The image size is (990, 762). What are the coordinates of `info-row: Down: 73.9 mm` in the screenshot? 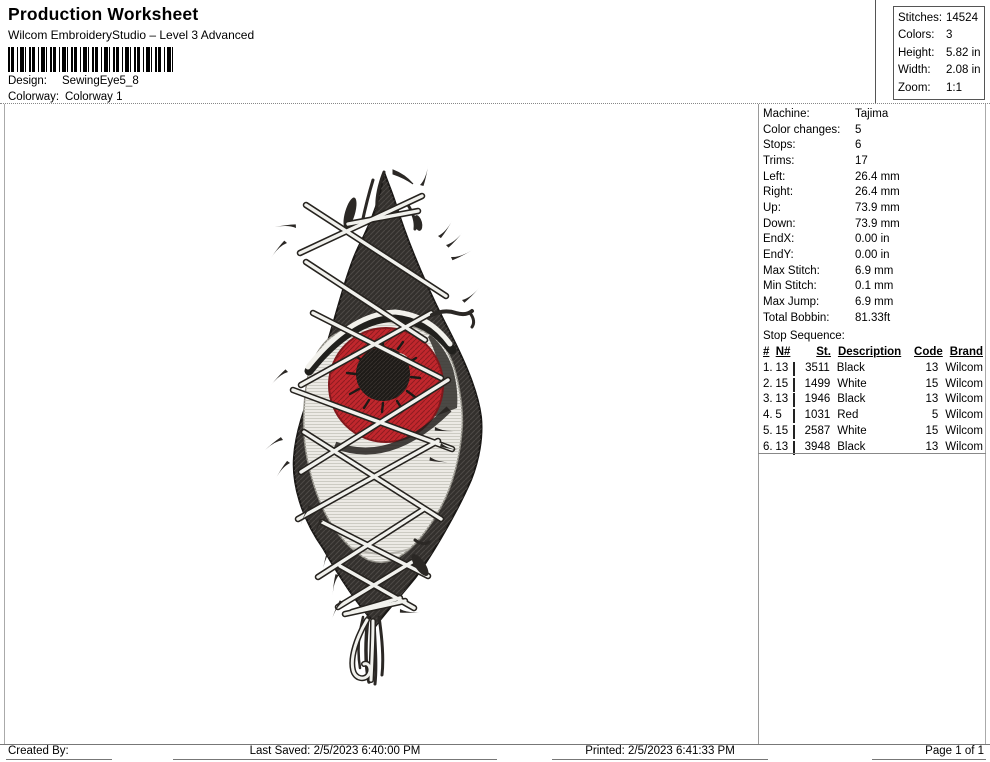 It's located at (831, 223).